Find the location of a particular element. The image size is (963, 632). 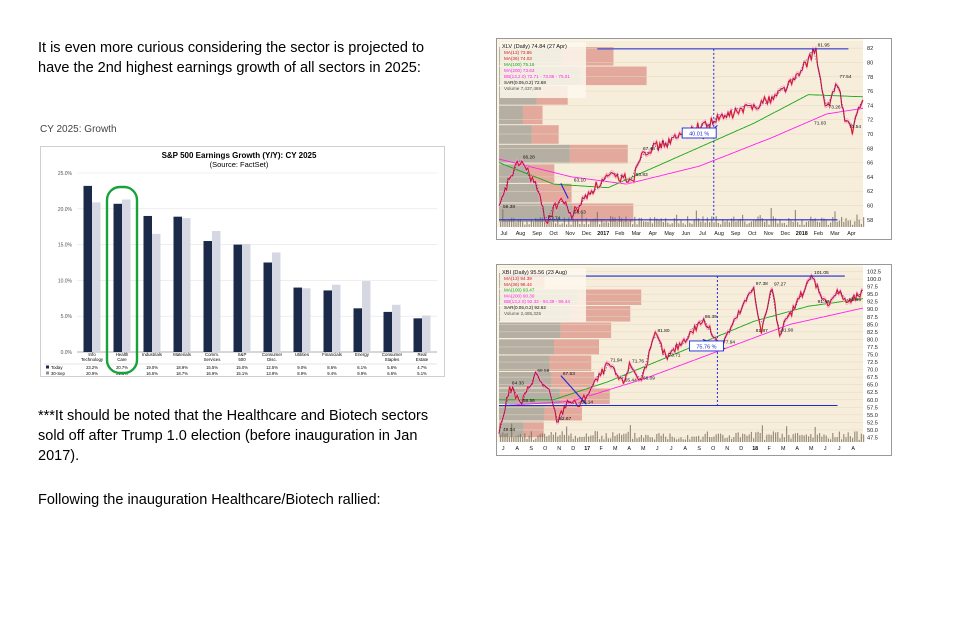

x-tick-label: S is located at coordinates (699, 449).